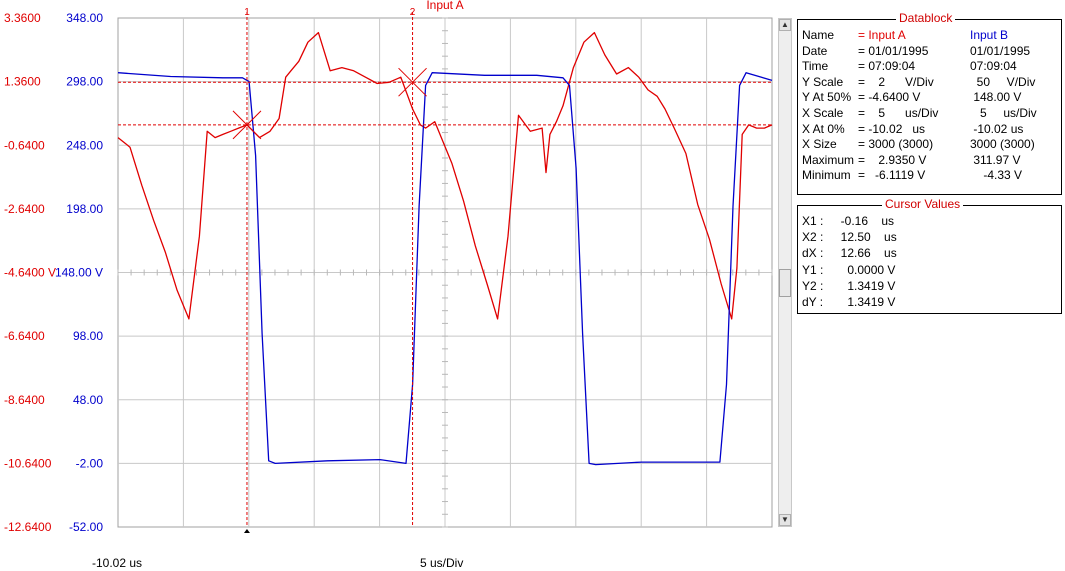  What do you see at coordinates (818, 35) in the screenshot?
I see `datablock-label: Name` at bounding box center [818, 35].